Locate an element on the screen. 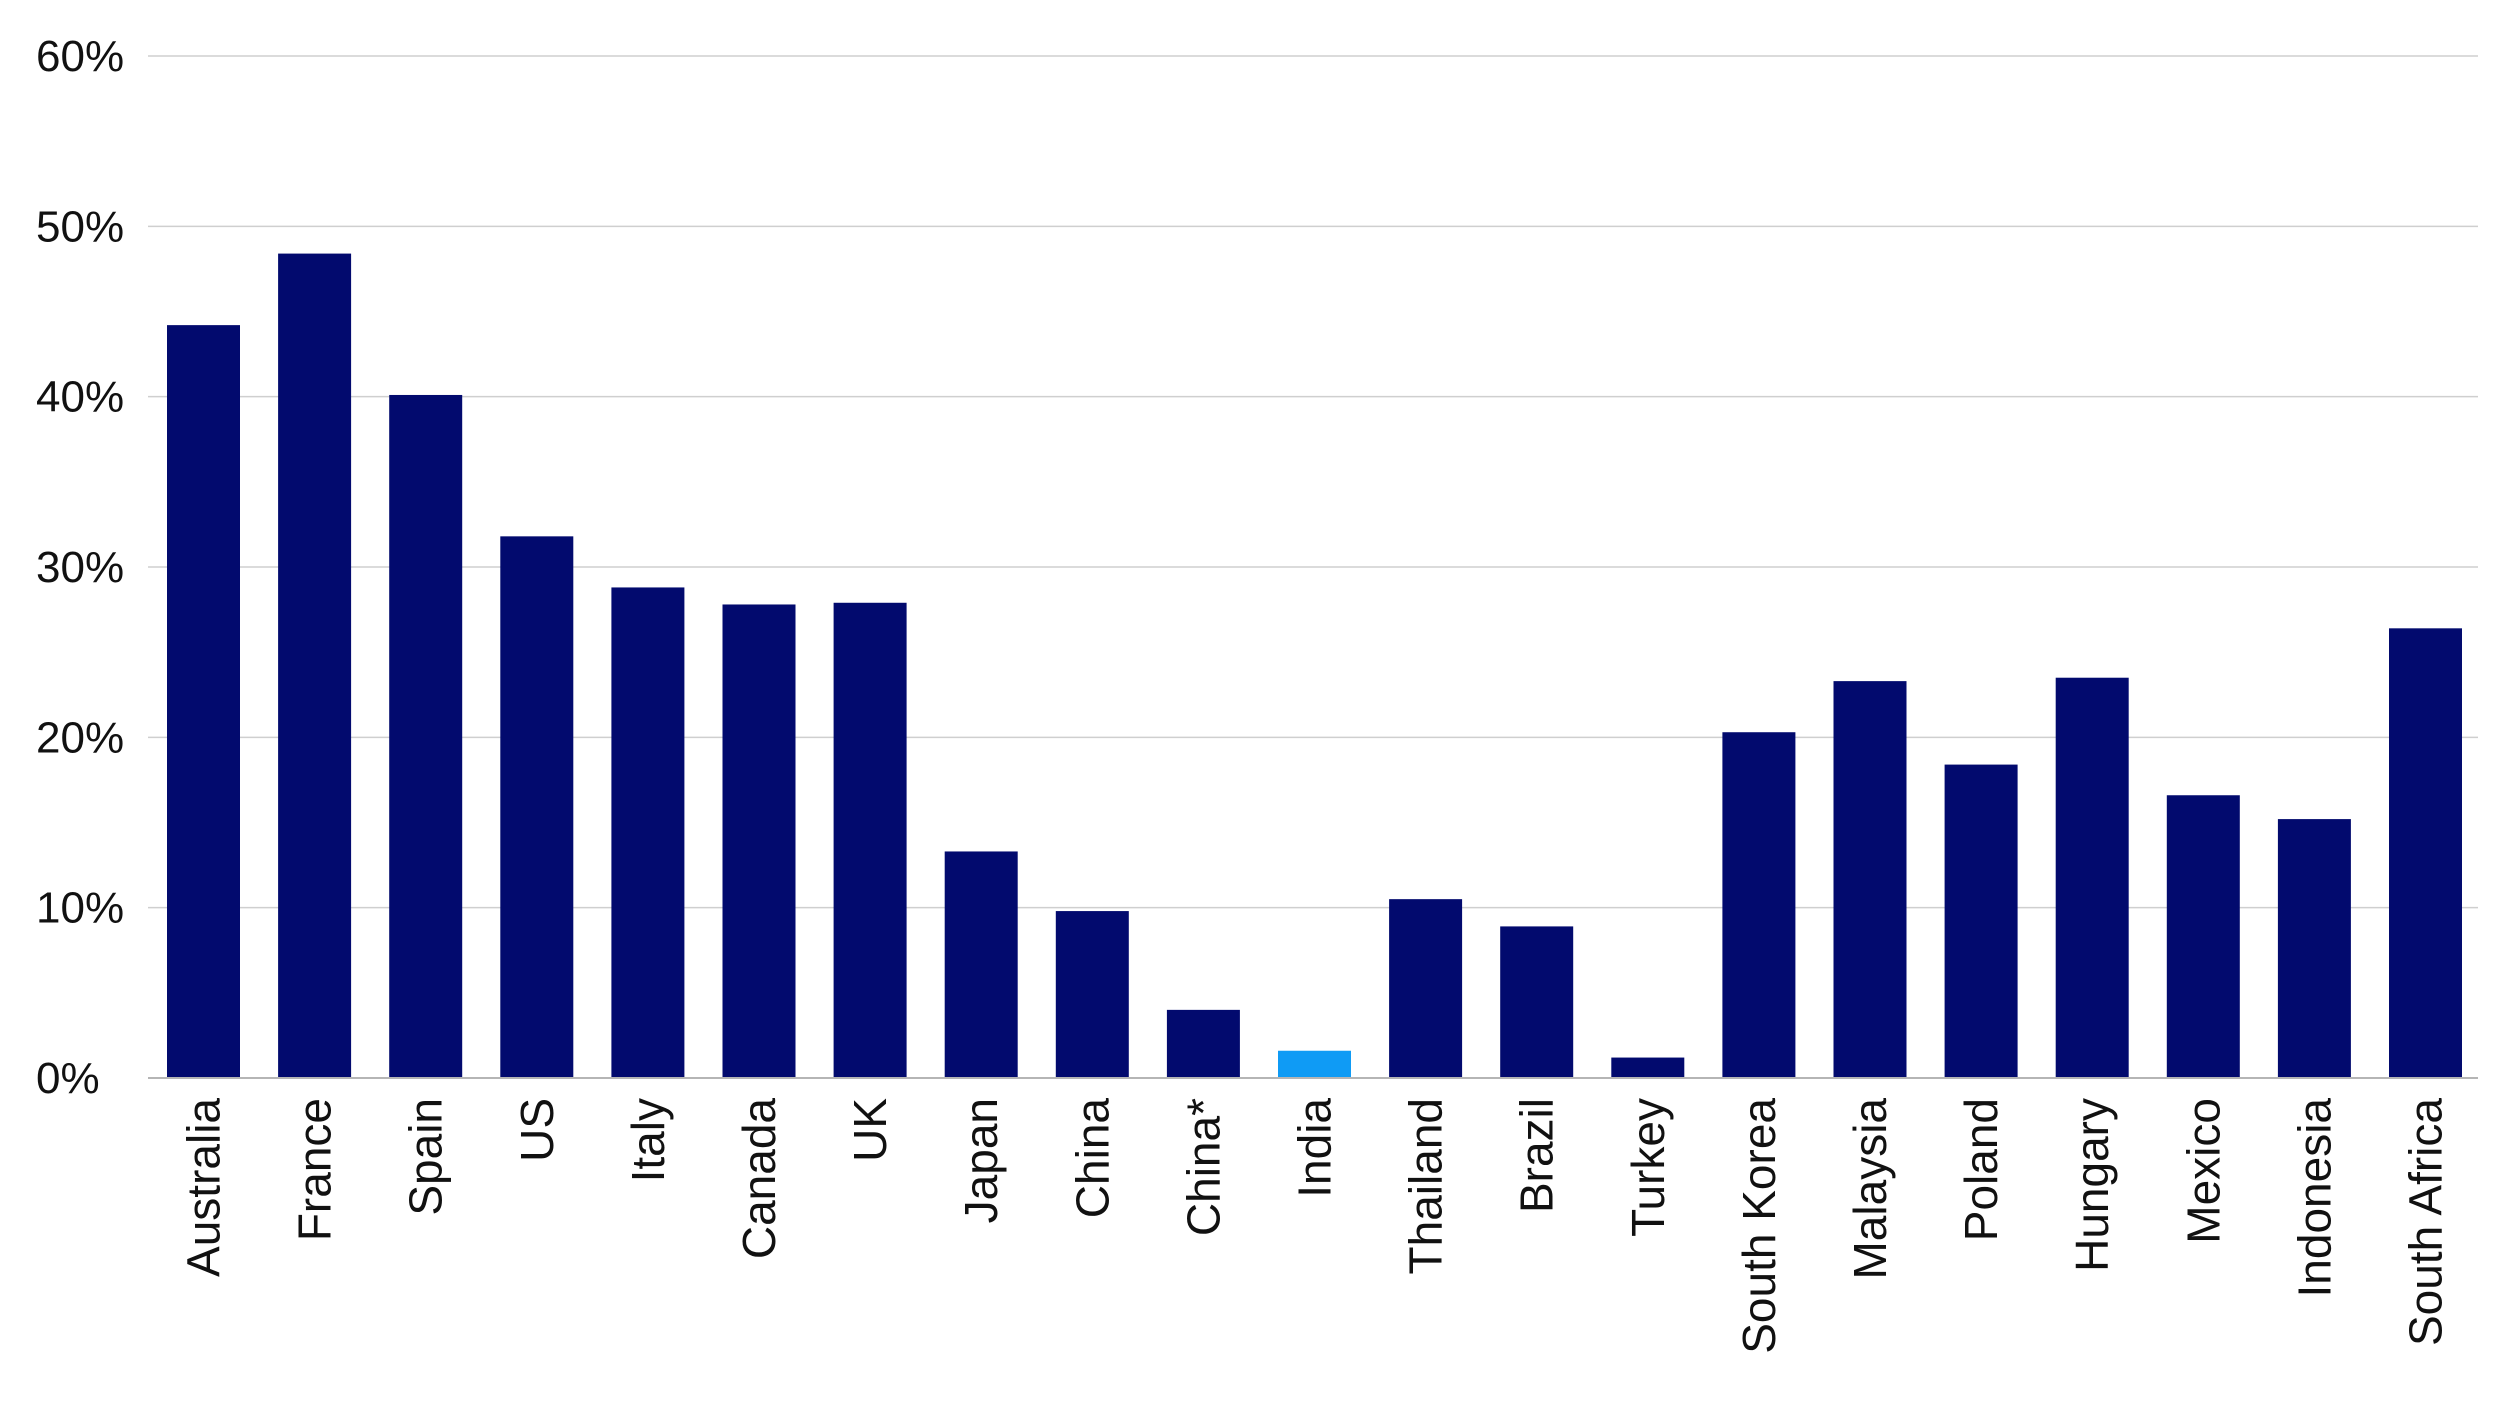  y-tick-label: 30% is located at coordinates (80, 567).